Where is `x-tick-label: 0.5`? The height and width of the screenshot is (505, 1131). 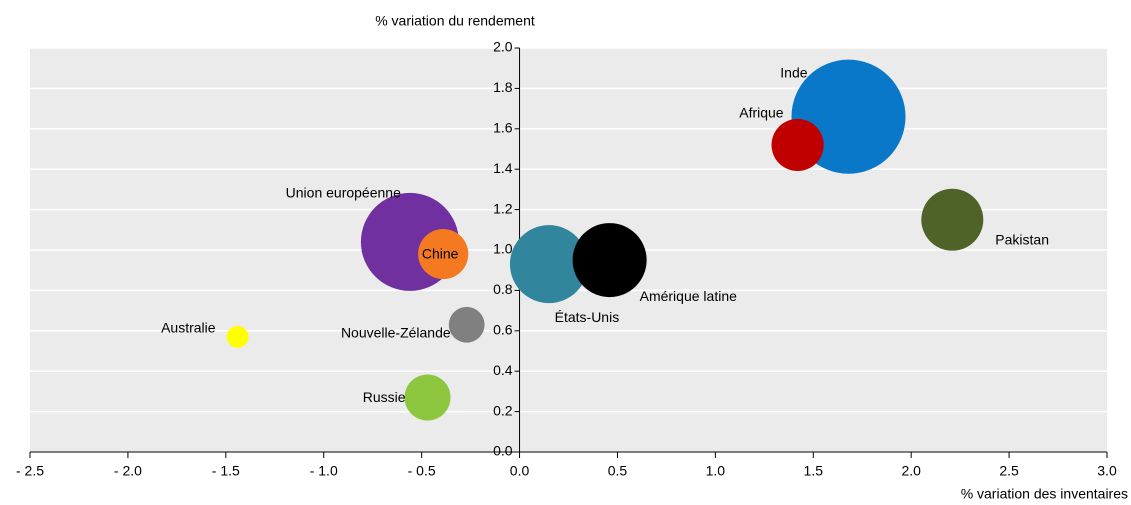
x-tick-label: 0.5 is located at coordinates (618, 471).